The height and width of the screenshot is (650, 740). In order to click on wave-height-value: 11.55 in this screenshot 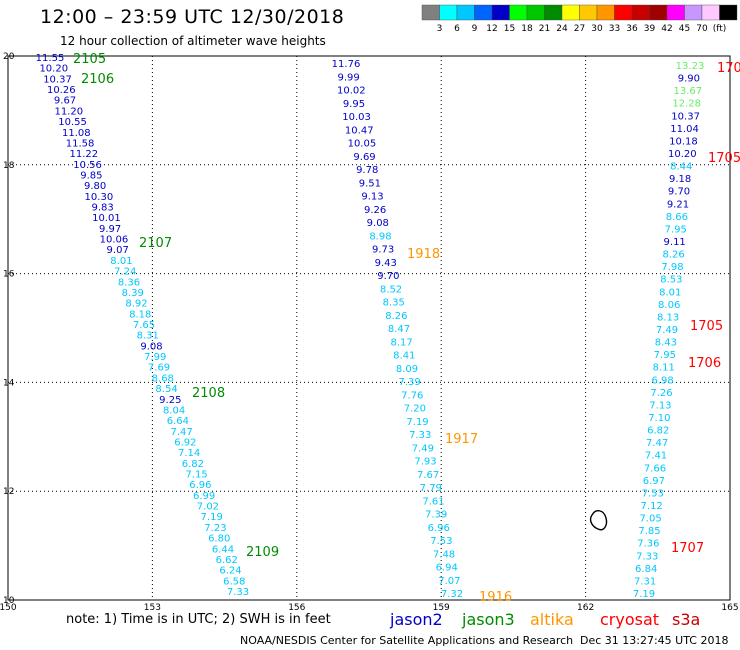, I will do `click(50, 58)`.